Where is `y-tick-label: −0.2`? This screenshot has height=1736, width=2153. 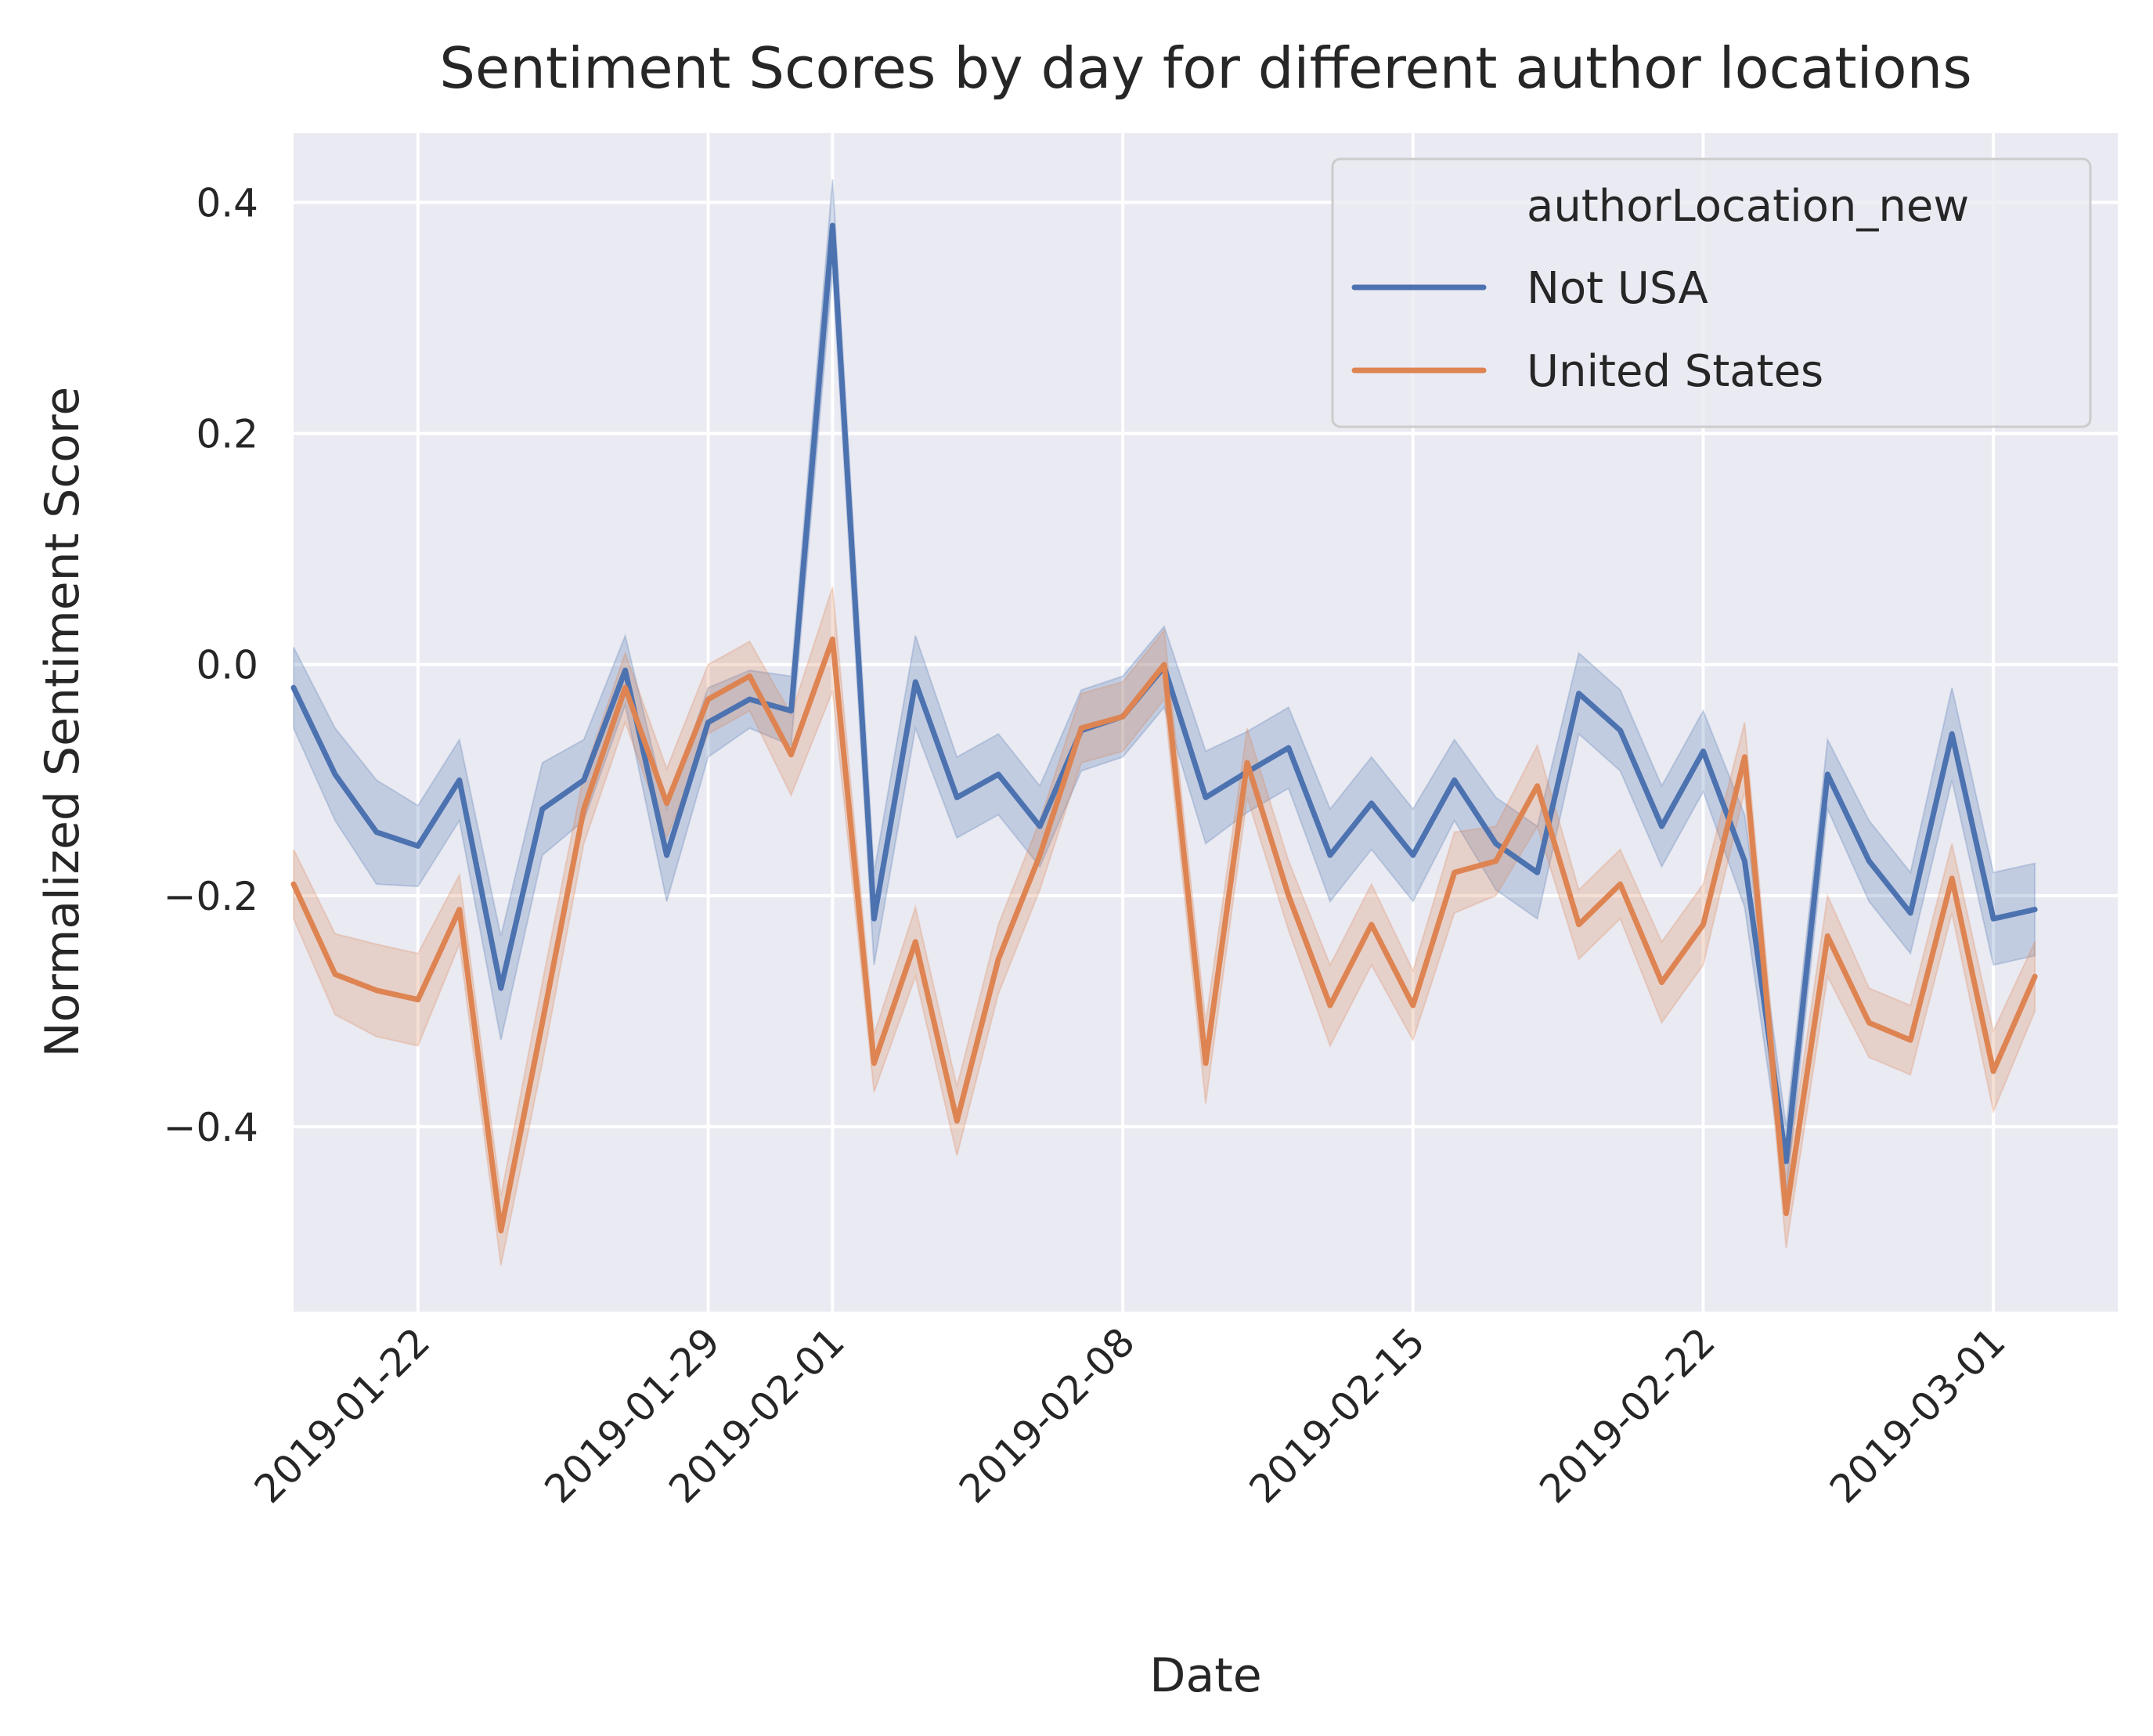
y-tick-label: −0.2 is located at coordinates (211, 896).